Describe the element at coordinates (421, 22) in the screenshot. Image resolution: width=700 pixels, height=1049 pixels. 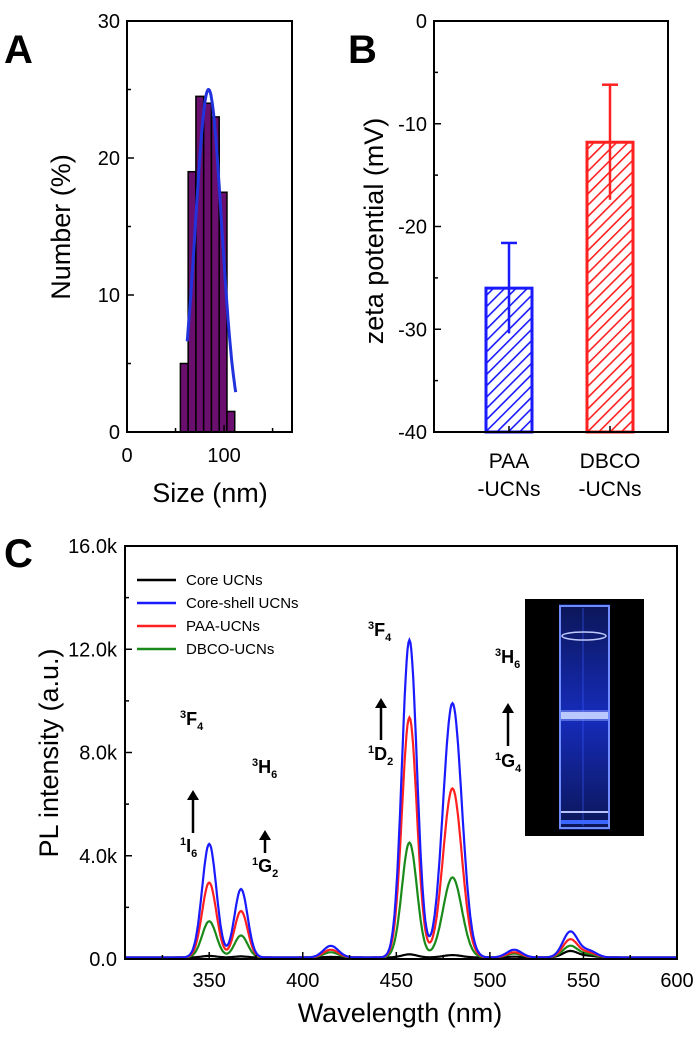
I see `b-ytick-label: 0` at that location.